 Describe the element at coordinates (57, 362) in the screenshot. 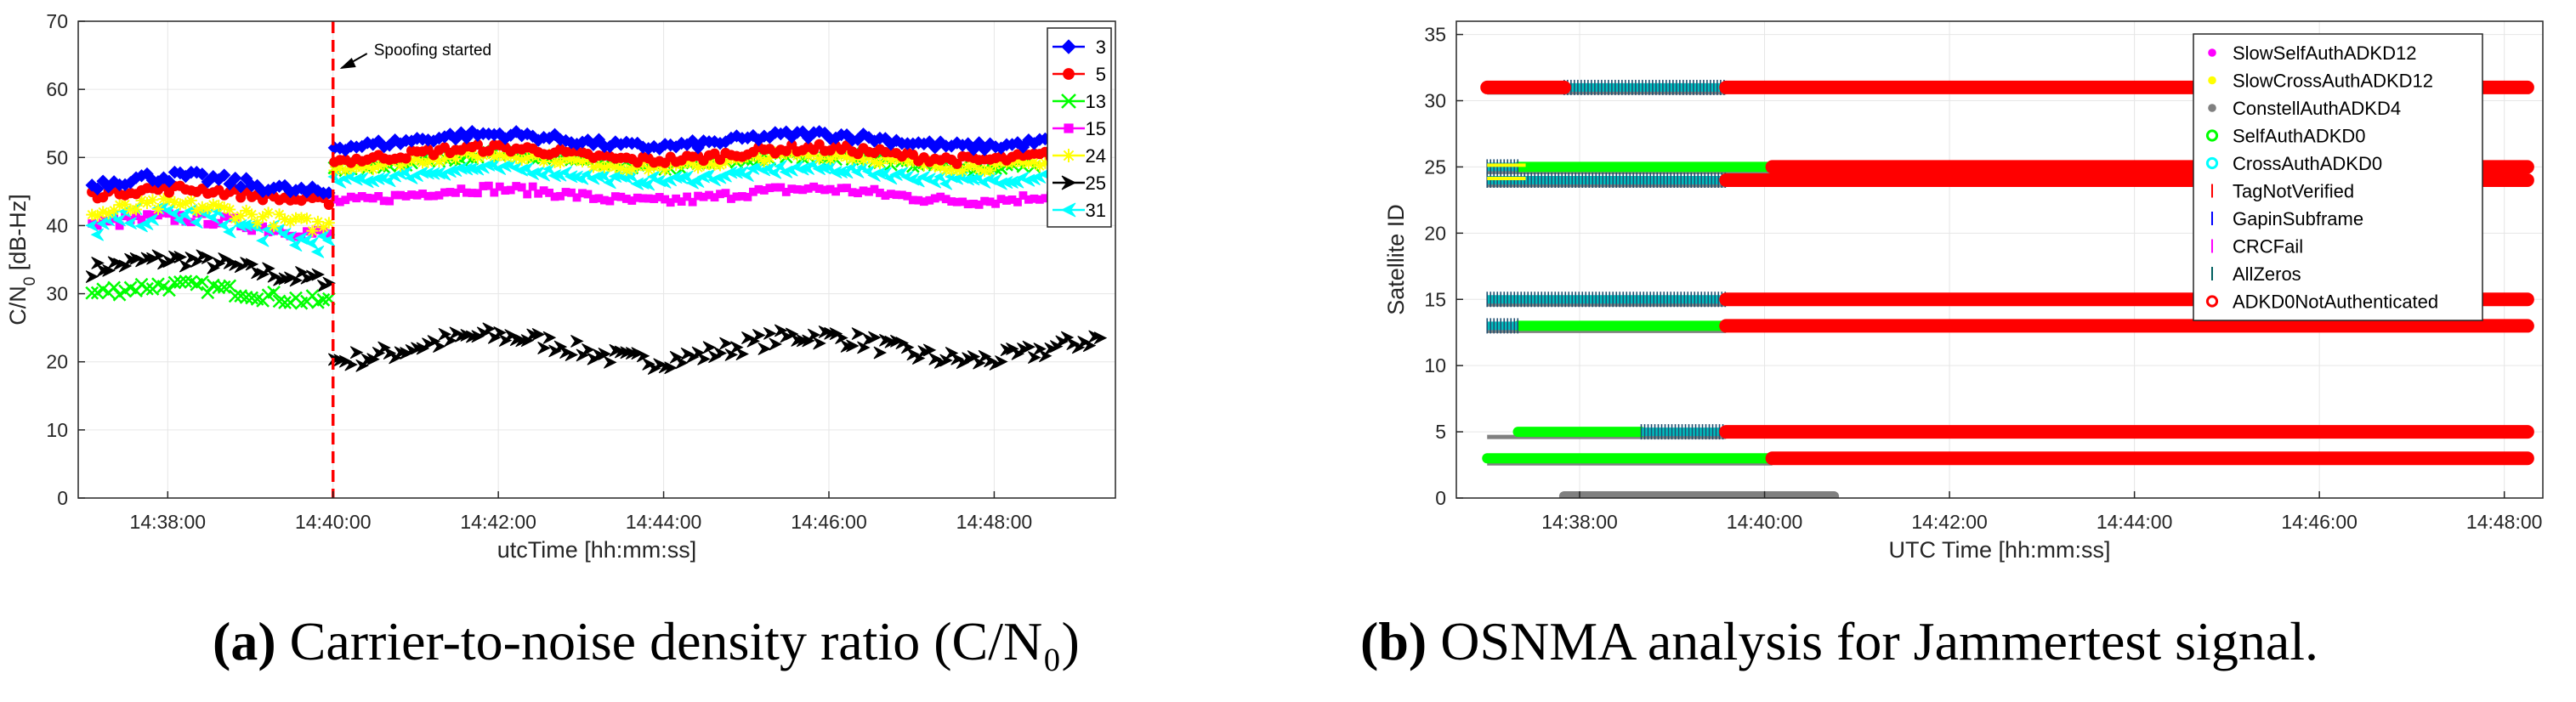

I see `a-ytick-label-2: 20` at that location.